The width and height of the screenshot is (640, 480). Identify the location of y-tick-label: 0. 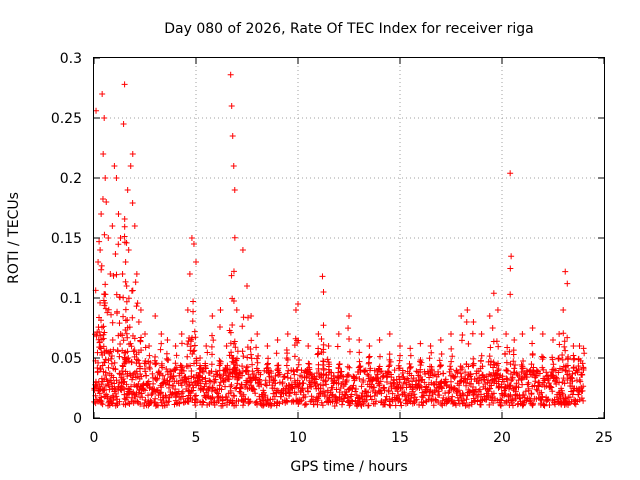
(77, 419).